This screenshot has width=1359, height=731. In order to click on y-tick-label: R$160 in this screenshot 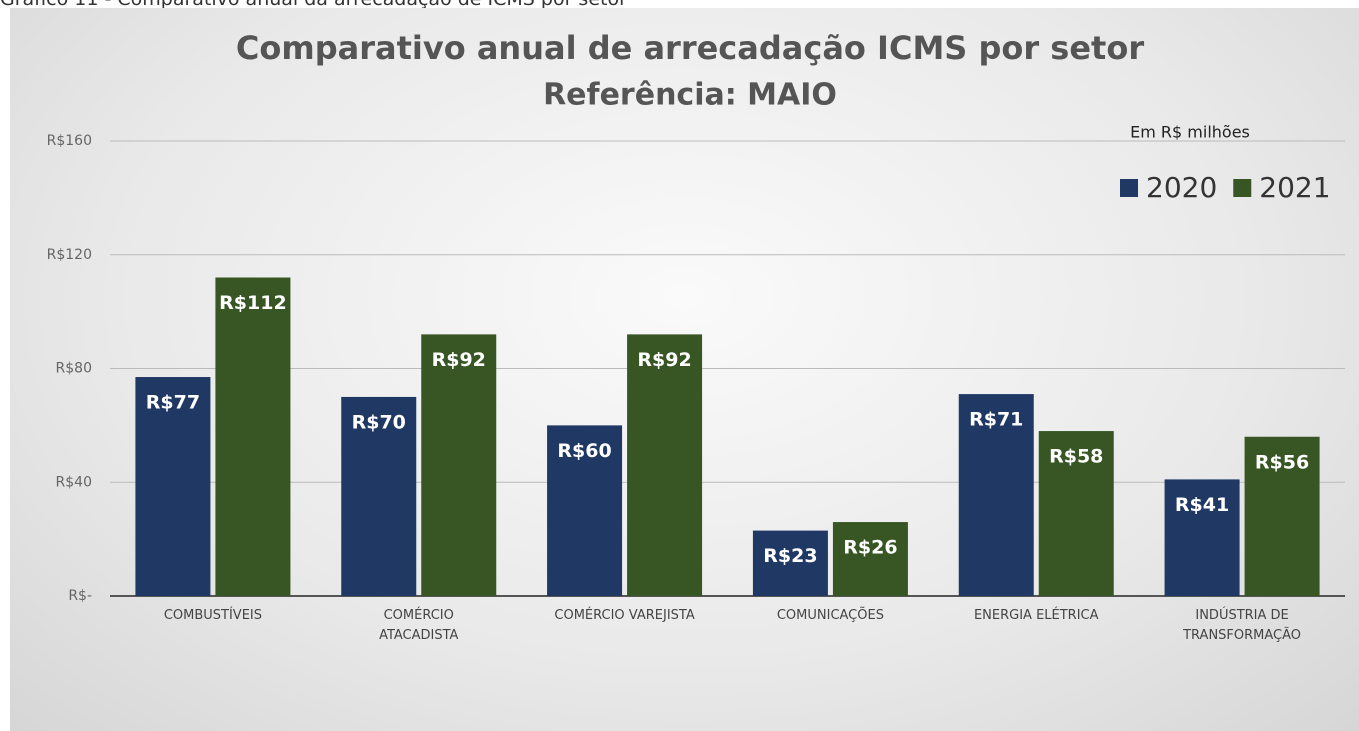, I will do `click(69, 141)`.